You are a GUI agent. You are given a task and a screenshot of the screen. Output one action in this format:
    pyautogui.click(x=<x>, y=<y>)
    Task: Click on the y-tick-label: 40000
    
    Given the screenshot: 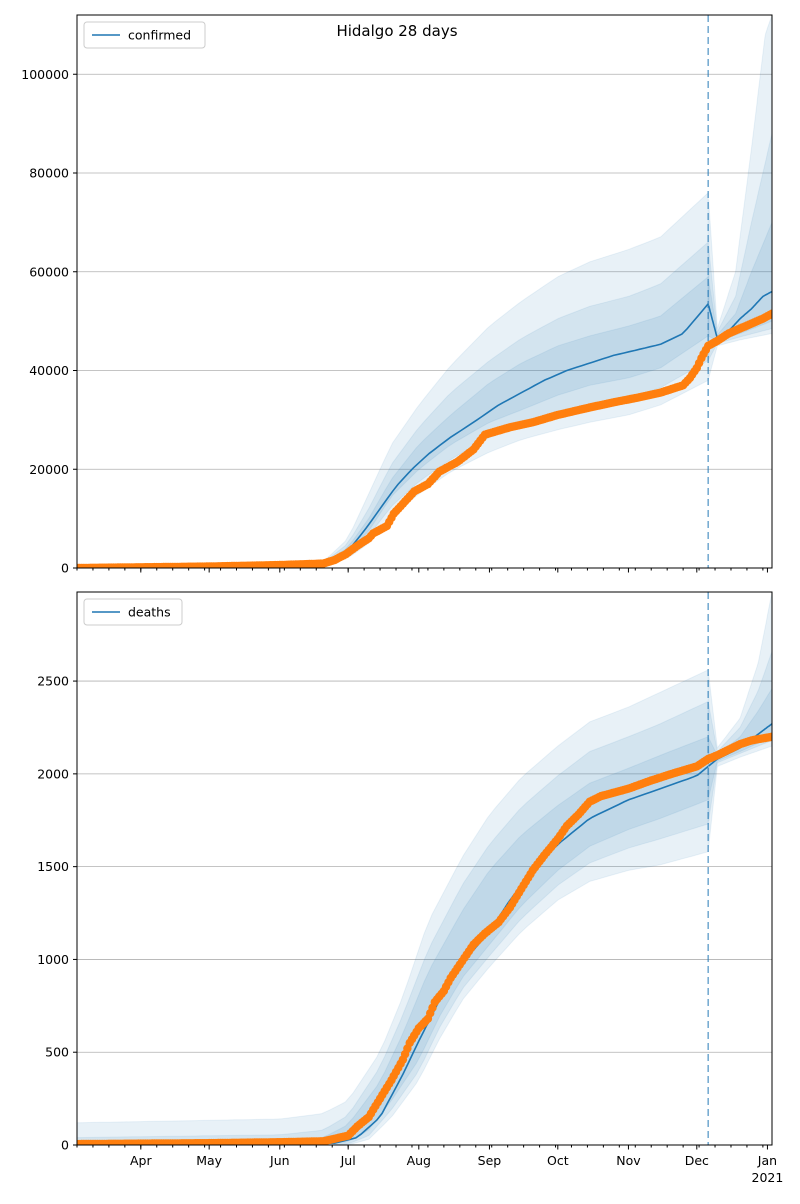 What is the action you would take?
    pyautogui.click(x=49, y=370)
    